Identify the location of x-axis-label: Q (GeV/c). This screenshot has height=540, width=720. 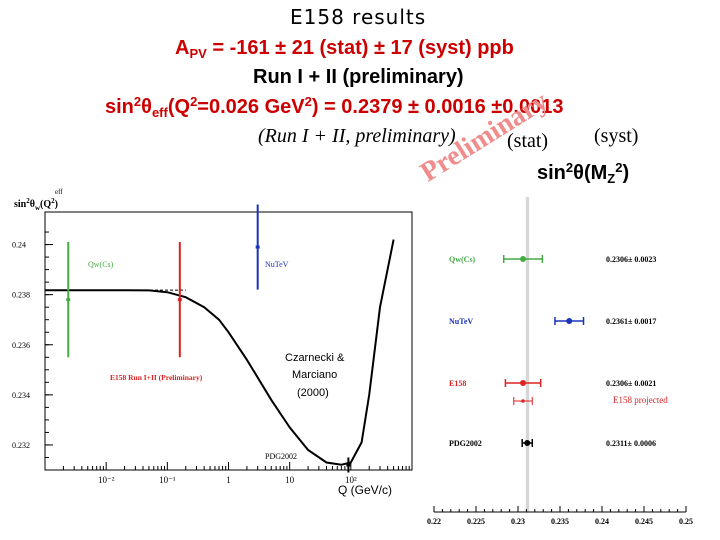
(365, 490).